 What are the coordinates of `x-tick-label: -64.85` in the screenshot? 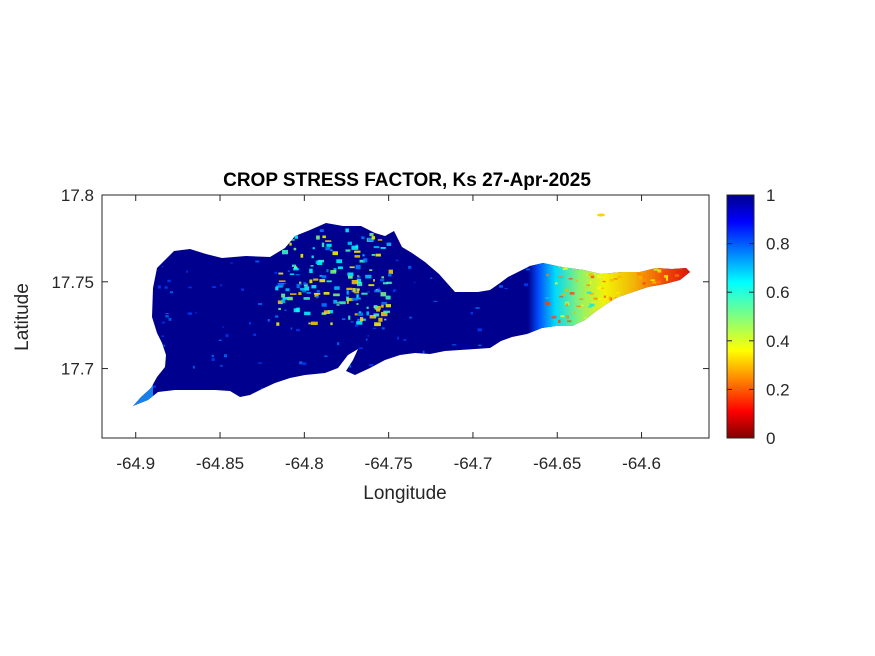 It's located at (220, 463).